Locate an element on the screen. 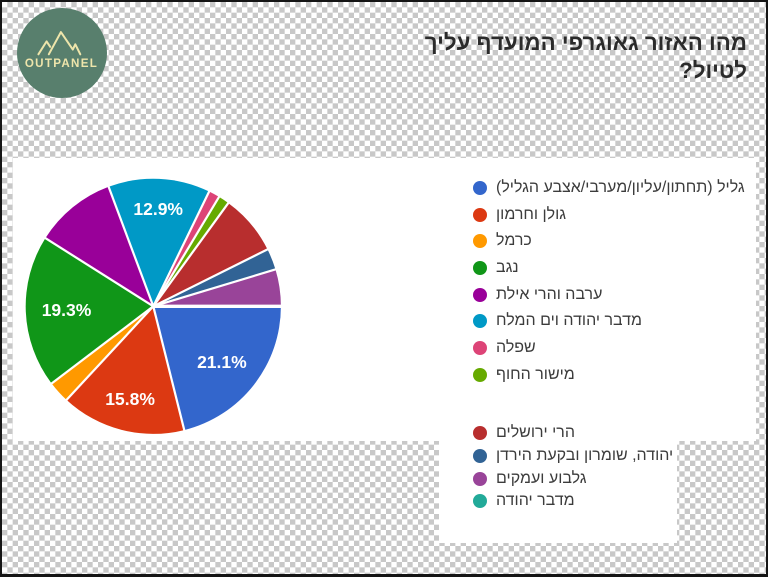 This screenshot has width=768, height=577. svg-text: 12.9% is located at coordinates (158, 209).